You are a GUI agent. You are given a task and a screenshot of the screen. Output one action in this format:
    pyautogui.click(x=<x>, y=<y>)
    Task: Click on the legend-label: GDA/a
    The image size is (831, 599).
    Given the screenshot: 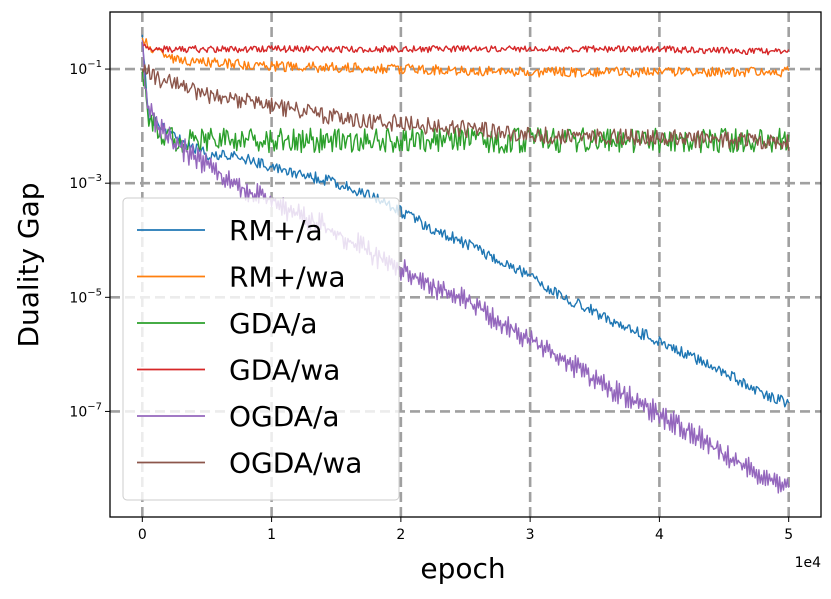 What is the action you would take?
    pyautogui.click(x=273, y=323)
    